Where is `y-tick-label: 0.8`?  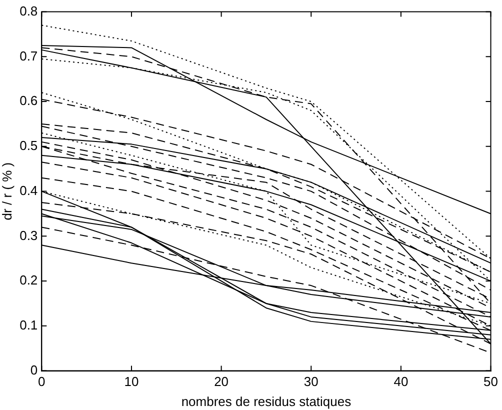
y-tick-label: 0.8 is located at coordinates (29, 10).